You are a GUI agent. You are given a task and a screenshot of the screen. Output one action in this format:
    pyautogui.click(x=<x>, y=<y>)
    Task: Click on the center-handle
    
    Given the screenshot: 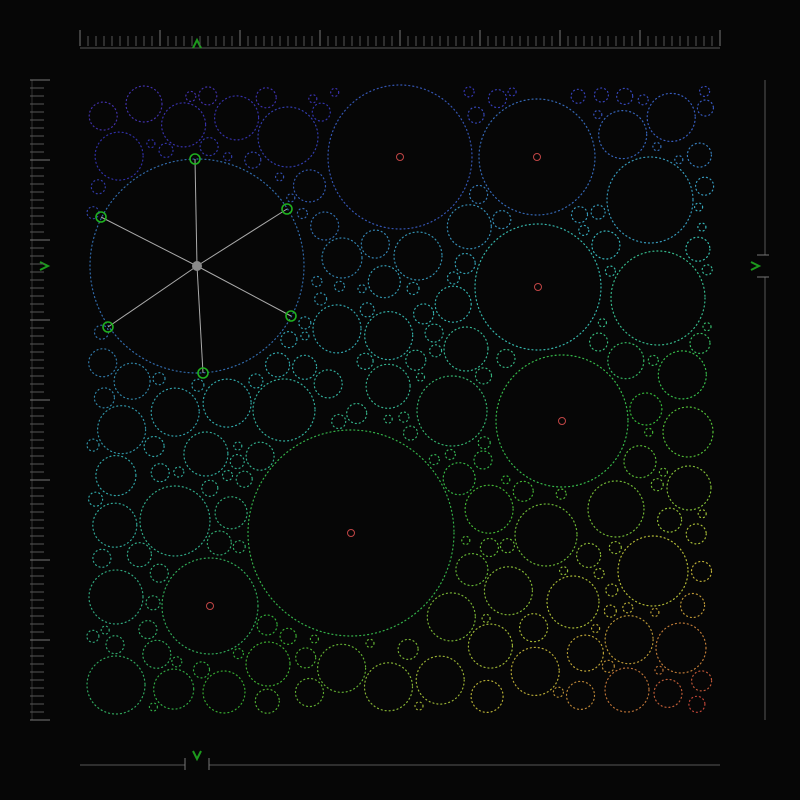 What is the action you would take?
    pyautogui.click(x=197, y=266)
    